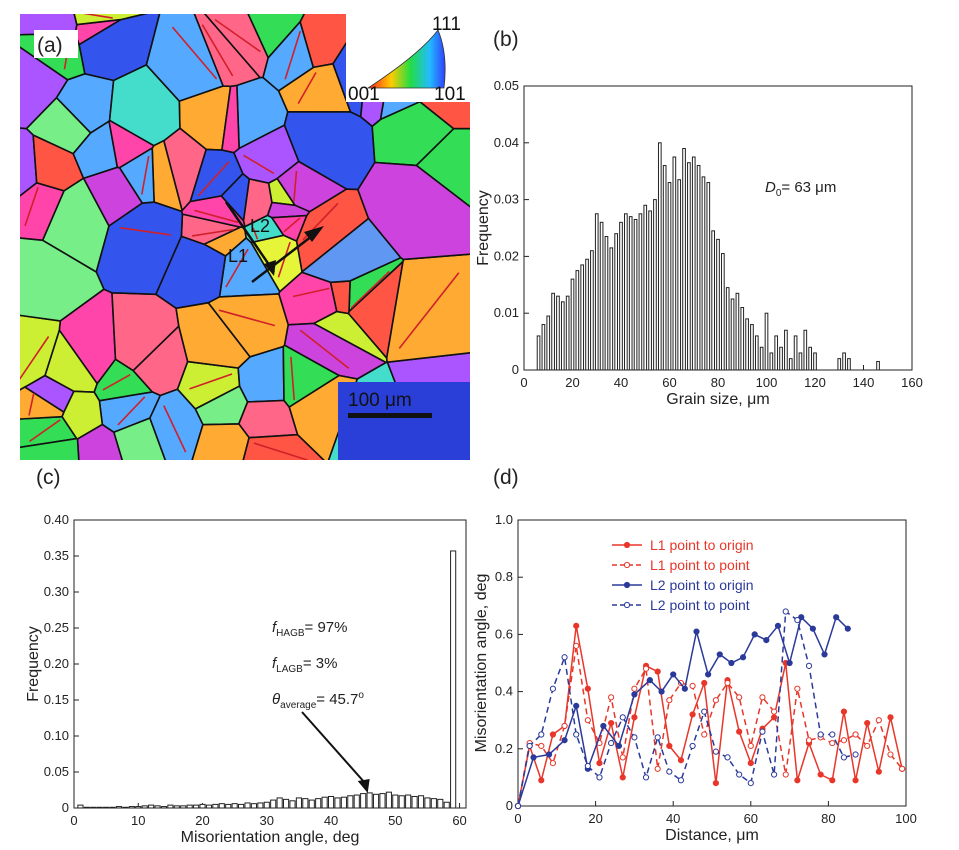  I want to click on scale-bar-label: 100 μm, so click(380, 400).